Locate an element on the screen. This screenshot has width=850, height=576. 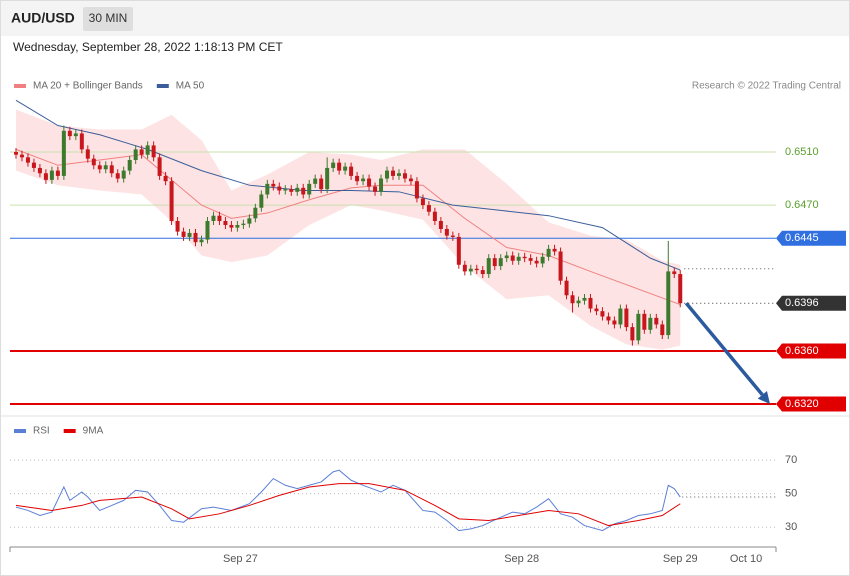
x-tick-label: Oct 10 is located at coordinates (746, 559).